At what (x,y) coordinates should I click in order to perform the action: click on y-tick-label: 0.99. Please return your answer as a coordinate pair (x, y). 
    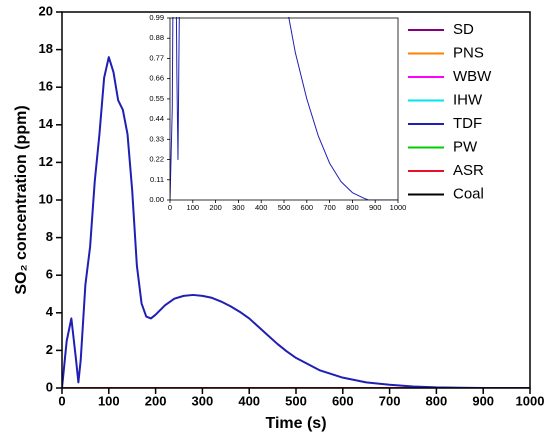
    Looking at the image, I should click on (156, 17).